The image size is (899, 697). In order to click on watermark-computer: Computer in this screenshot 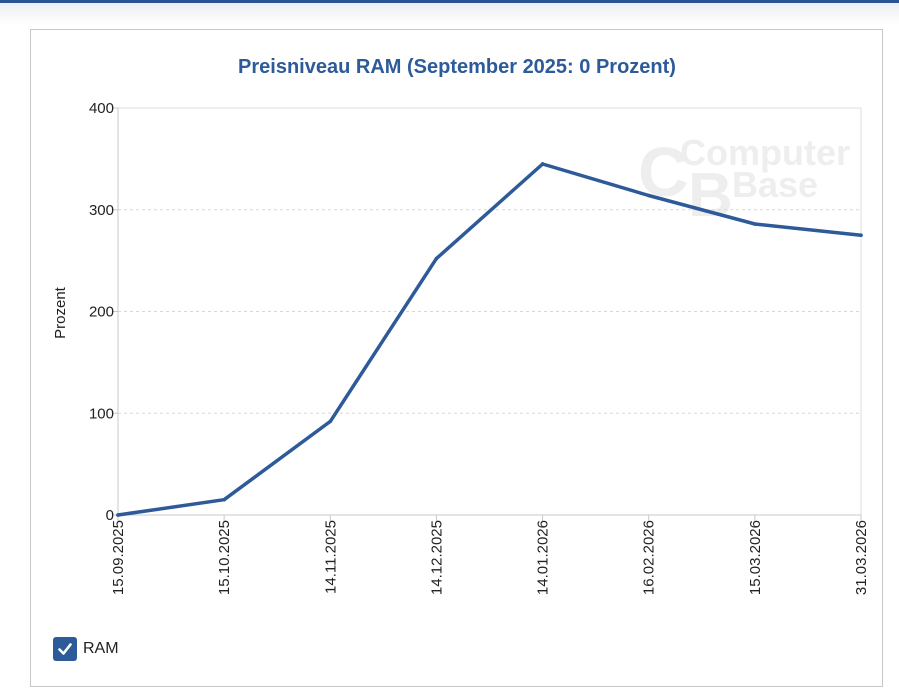, I will do `click(765, 152)`.